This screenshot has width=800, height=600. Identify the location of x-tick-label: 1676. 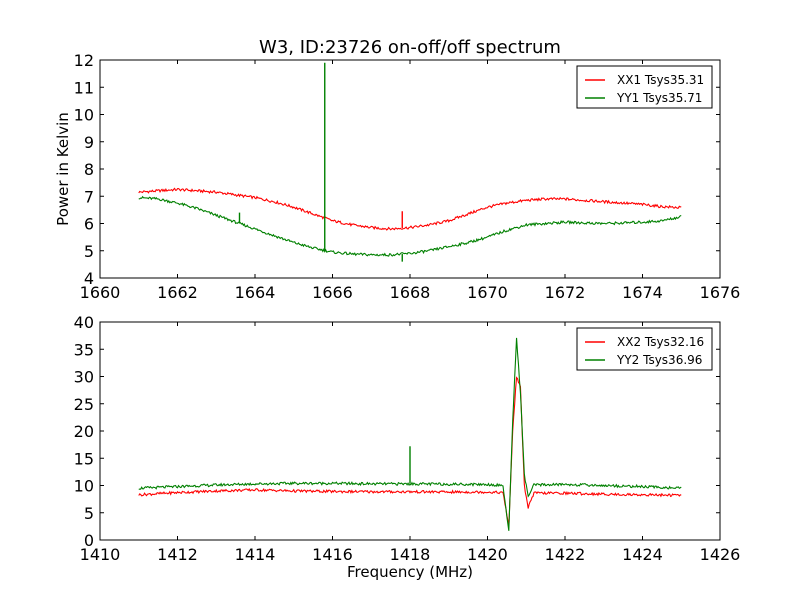
(720, 292).